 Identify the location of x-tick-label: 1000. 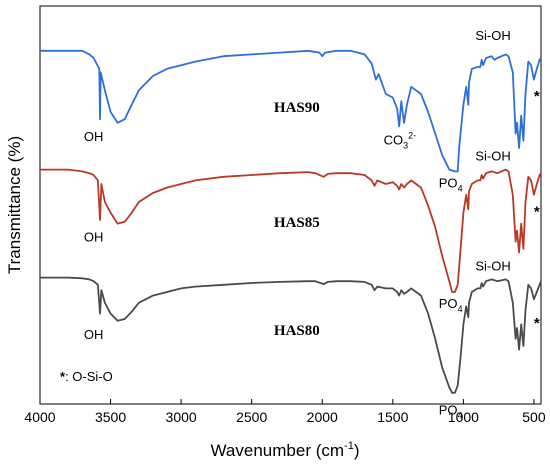
(463, 417).